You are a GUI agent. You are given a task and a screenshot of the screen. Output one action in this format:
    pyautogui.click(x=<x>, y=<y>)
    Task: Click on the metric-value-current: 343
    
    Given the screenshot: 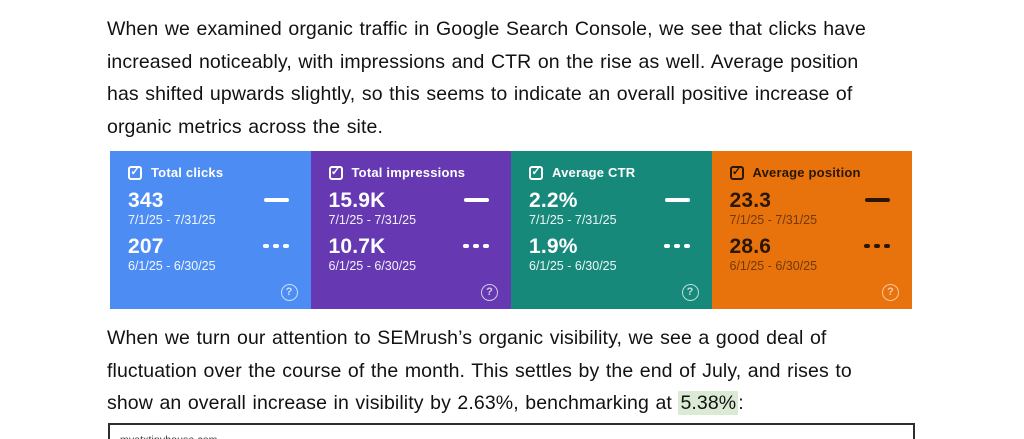 What is the action you would take?
    pyautogui.click(x=146, y=200)
    